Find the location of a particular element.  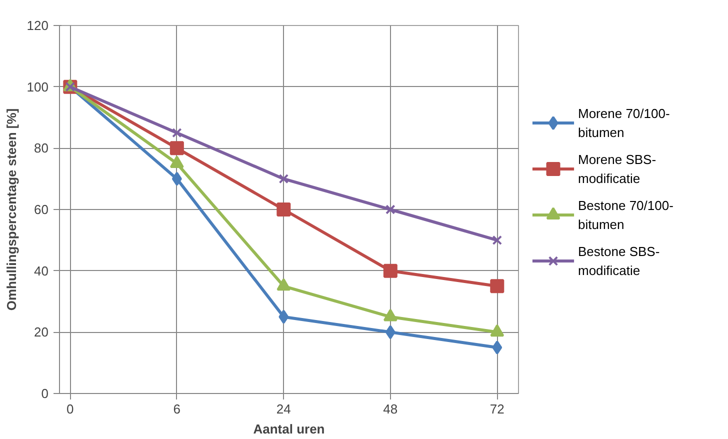

x-tick-label: 6 is located at coordinates (177, 409).